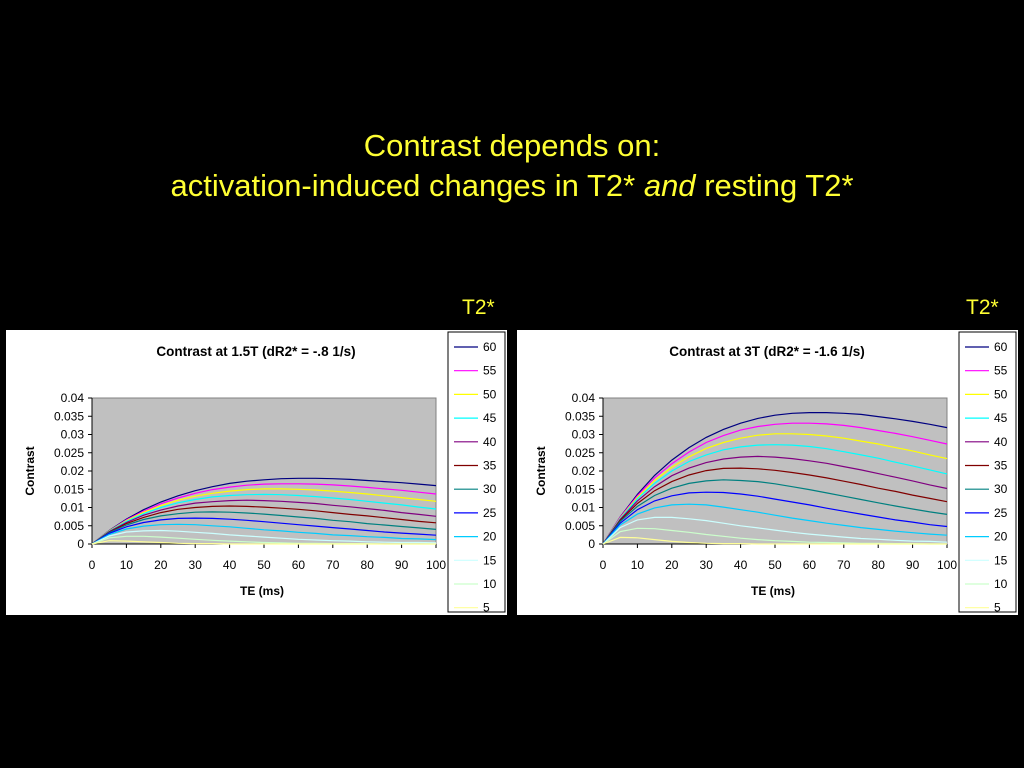  I want to click on x-tick-label: 60, so click(299, 565).